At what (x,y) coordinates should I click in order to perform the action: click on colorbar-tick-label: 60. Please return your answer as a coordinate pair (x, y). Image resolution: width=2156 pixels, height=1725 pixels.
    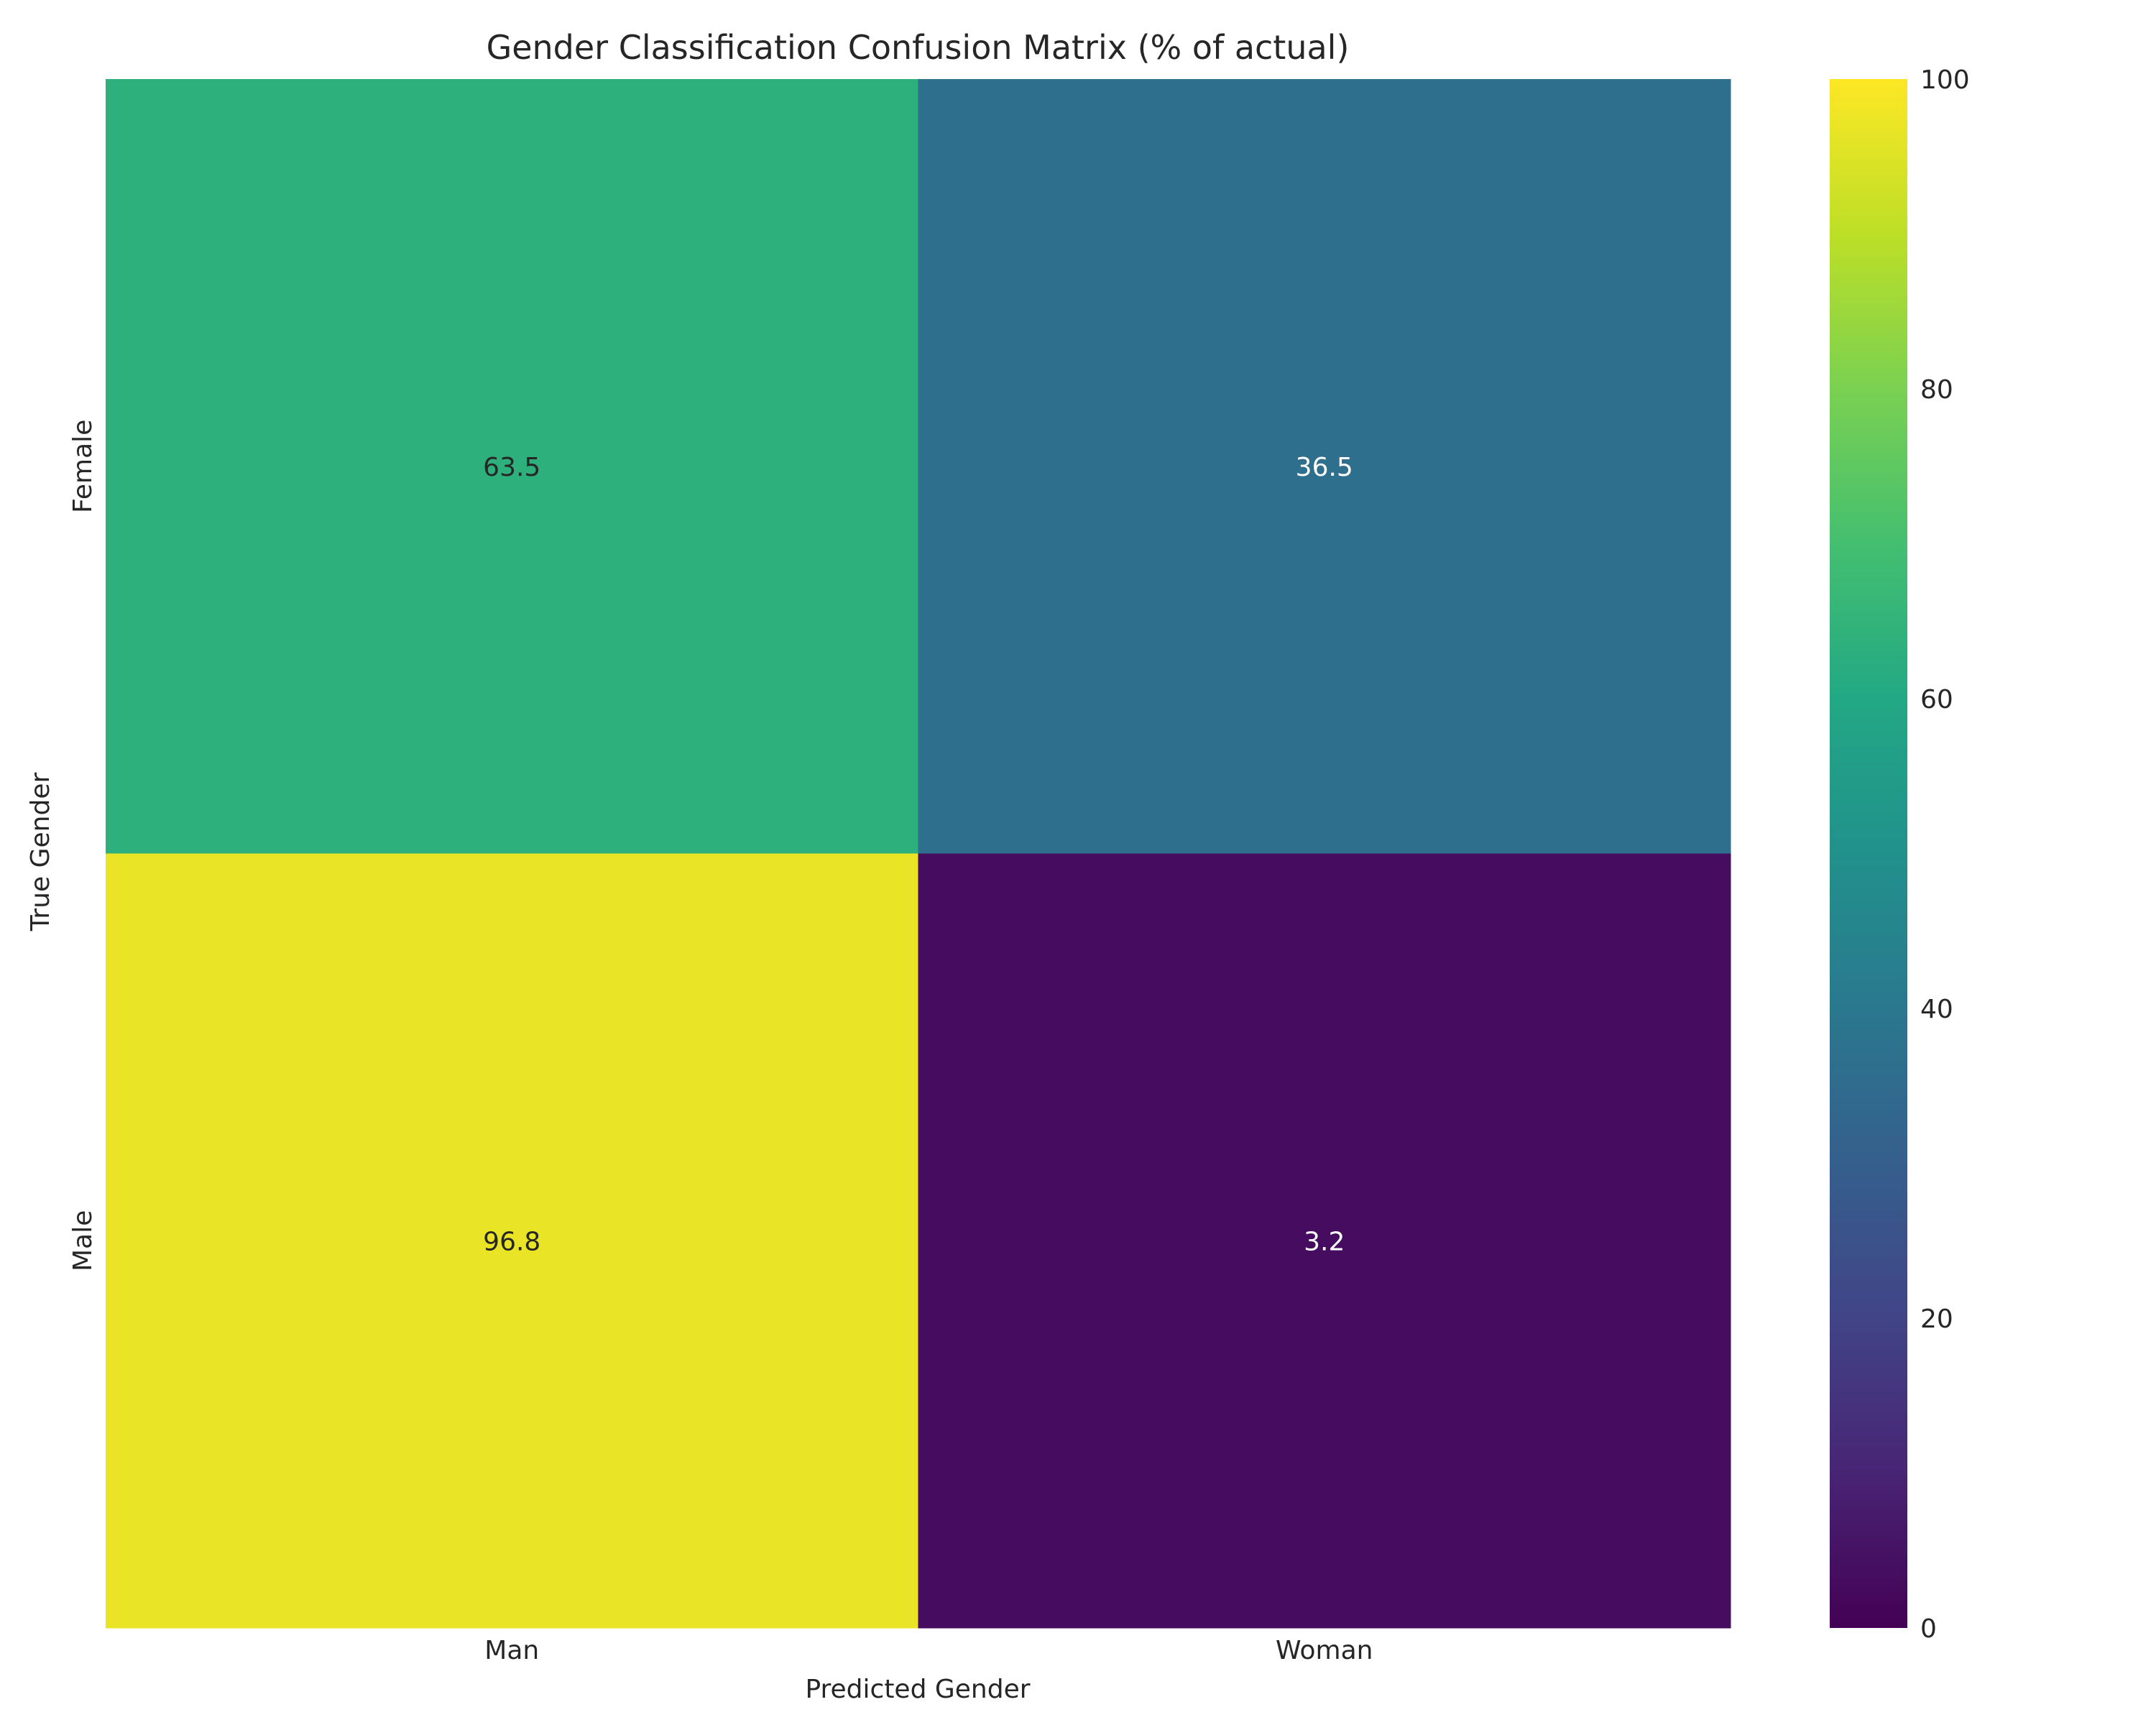
    Looking at the image, I should click on (1937, 699).